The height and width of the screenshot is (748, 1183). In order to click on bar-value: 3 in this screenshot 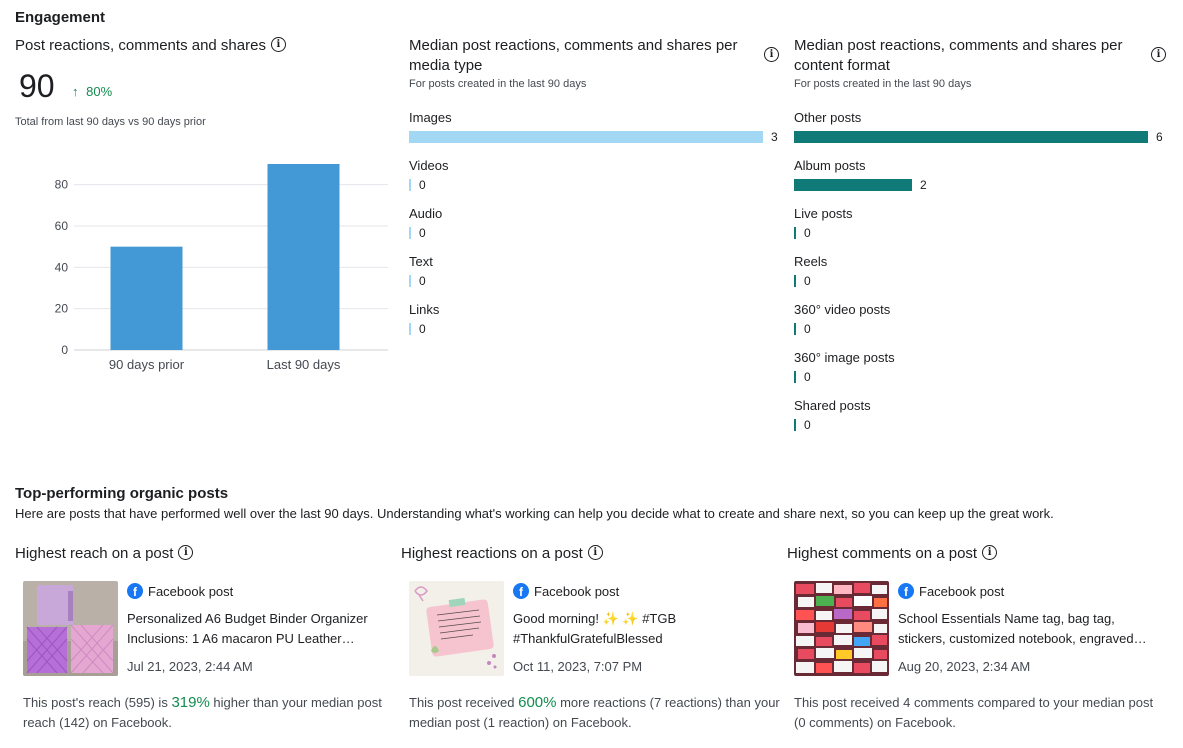, I will do `click(774, 137)`.